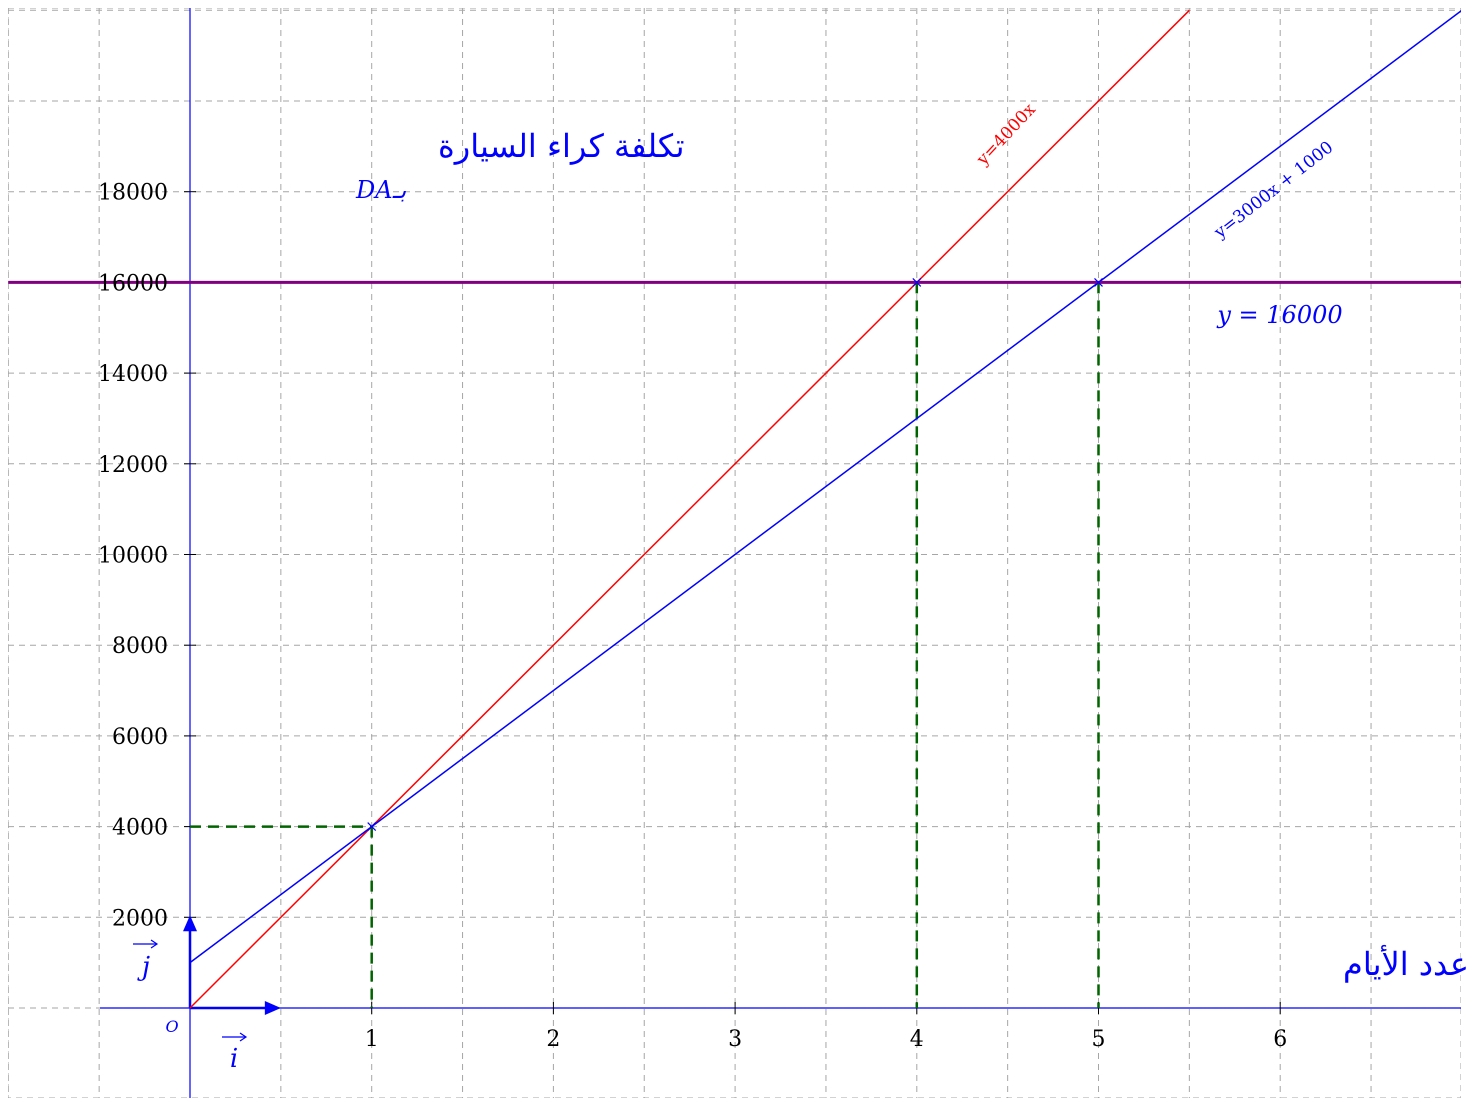 This screenshot has height=1102, width=1474. What do you see at coordinates (140, 737) in the screenshot?
I see `y-tick-label-6000: 6000` at bounding box center [140, 737].